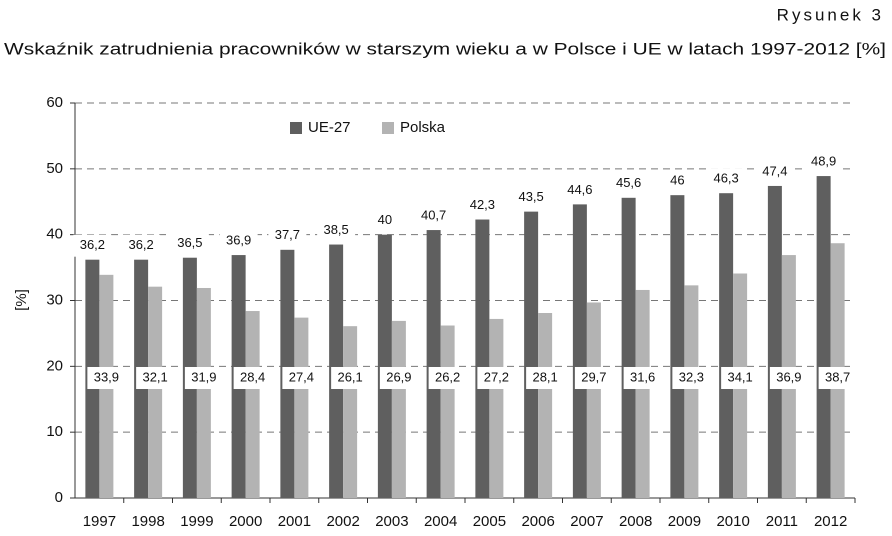  Describe the element at coordinates (489, 521) in the screenshot. I see `x-tick-label: 2005` at that location.